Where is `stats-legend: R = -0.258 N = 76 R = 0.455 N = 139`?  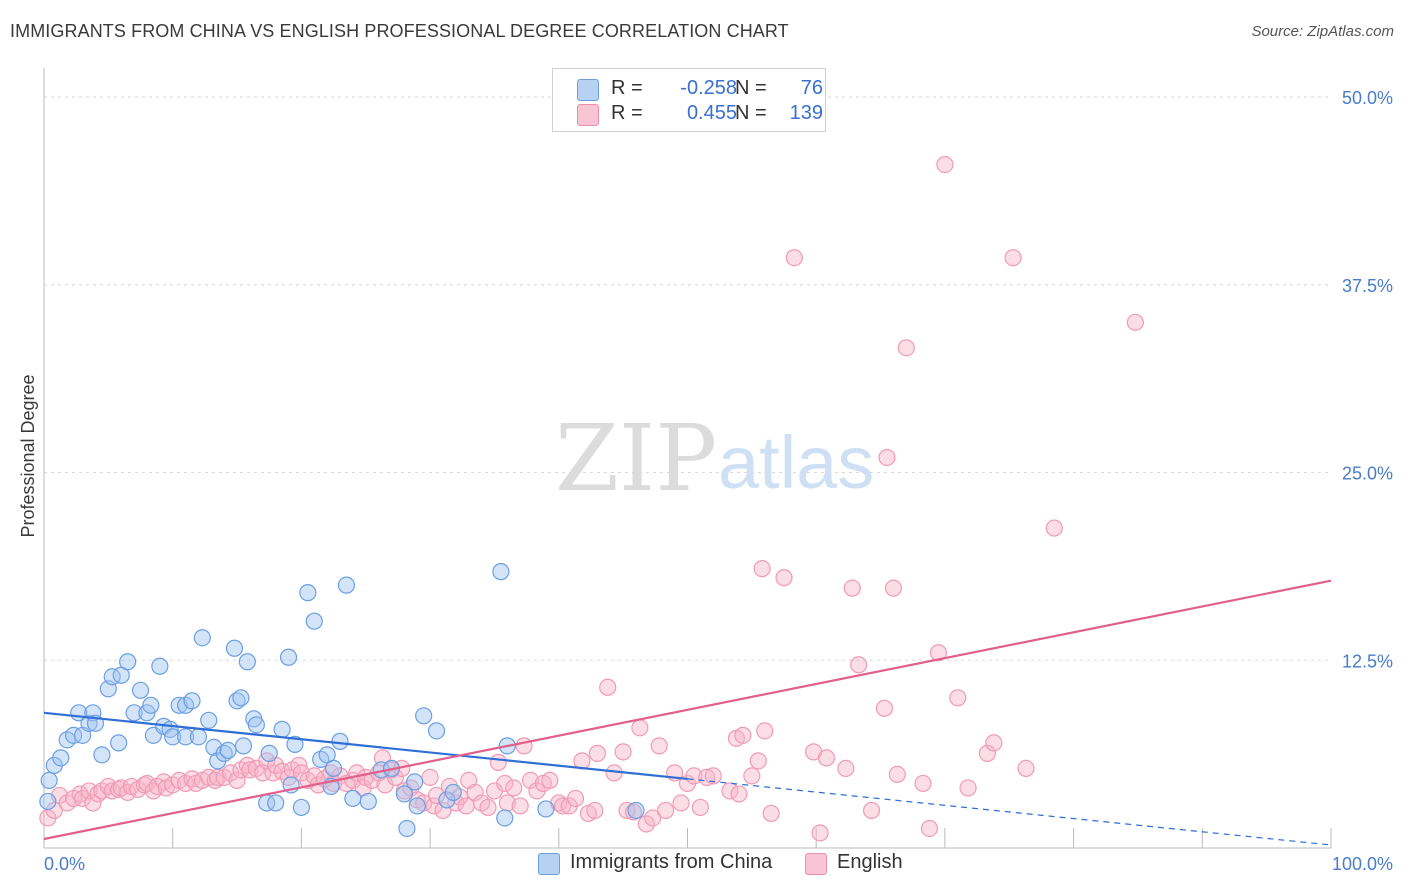 stats-legend: R = -0.258 N = 76 R = 0.455 N = 139 is located at coordinates (689, 100).